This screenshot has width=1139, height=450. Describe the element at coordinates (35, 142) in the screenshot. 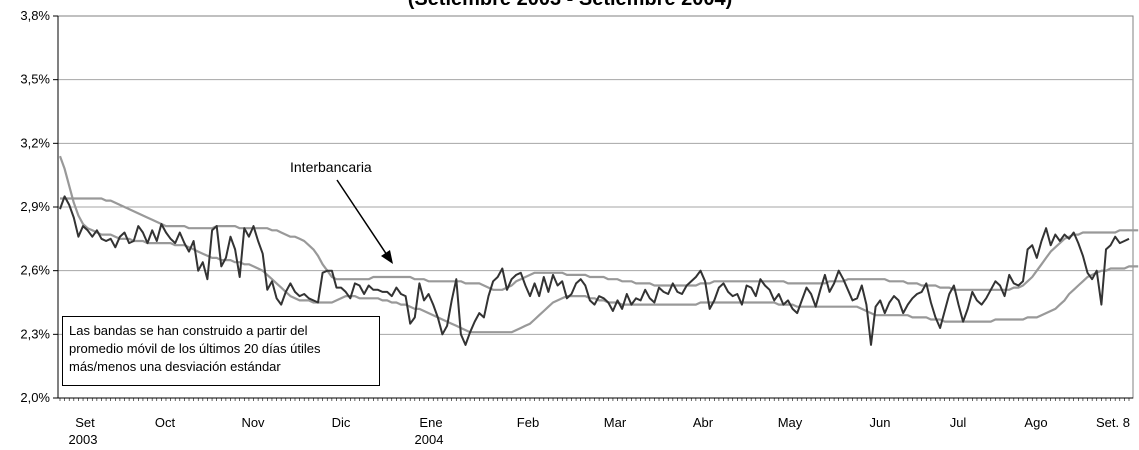

I see `y-tick-label: 3,2%` at that location.